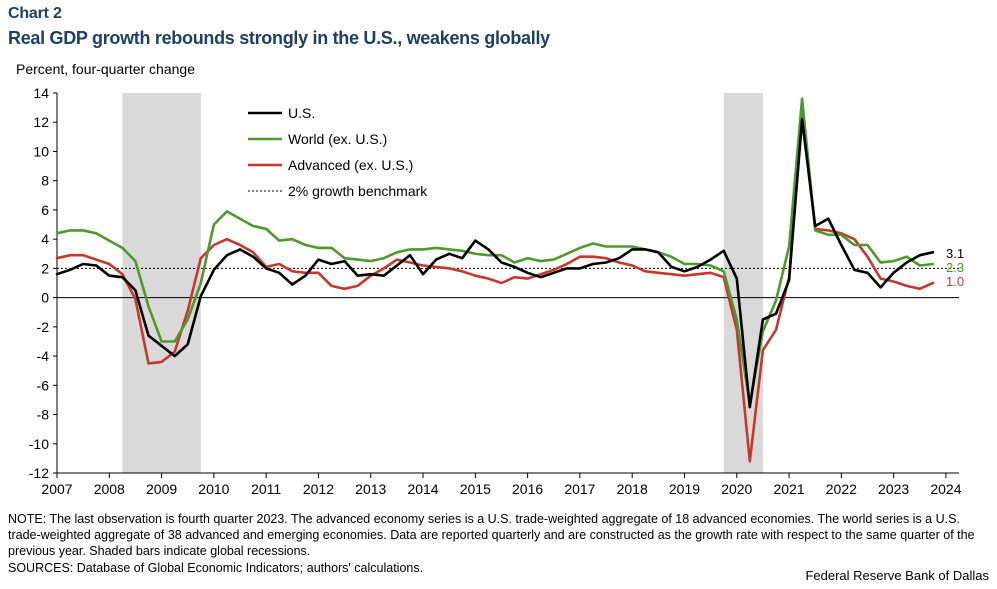  Describe the element at coordinates (301, 113) in the screenshot. I see `legend-label: U.S.` at that location.